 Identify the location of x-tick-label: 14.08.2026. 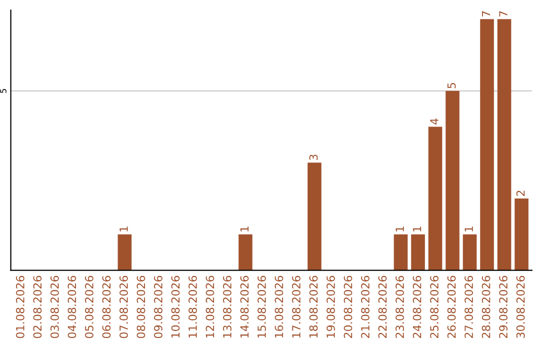
(244, 307).